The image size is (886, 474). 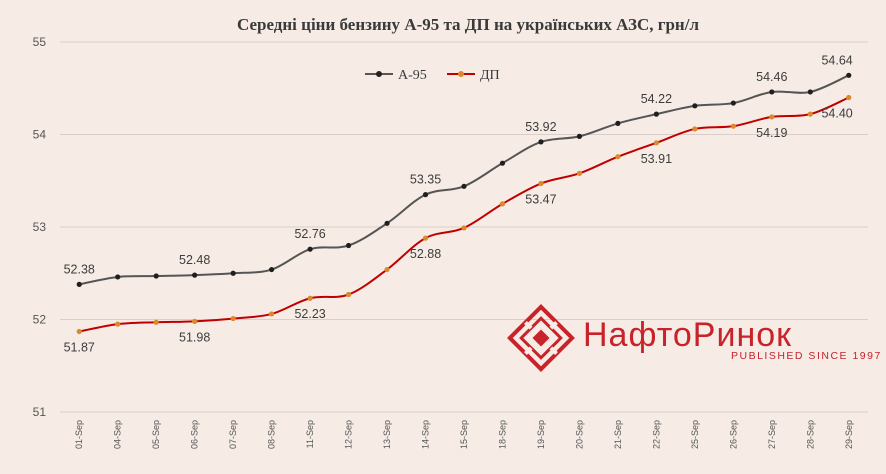 What do you see at coordinates (387, 434) in the screenshot?
I see `x-tick-label: 13-Sep` at bounding box center [387, 434].